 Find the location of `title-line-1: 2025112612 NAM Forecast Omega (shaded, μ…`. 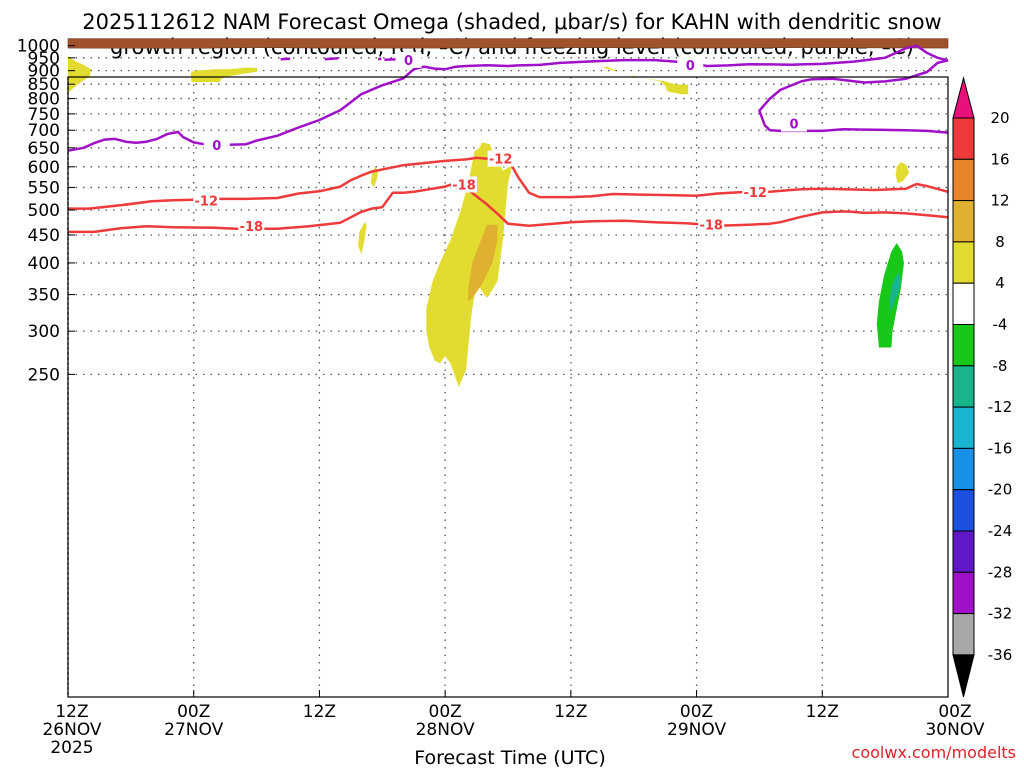

title-line-1: 2025112612 NAM Forecast Omega (shaded, μ… is located at coordinates (511, 22).